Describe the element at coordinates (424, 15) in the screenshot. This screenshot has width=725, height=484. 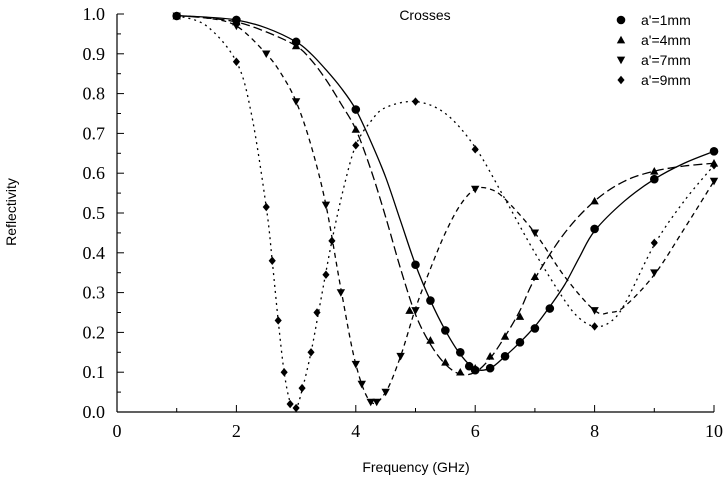
I see `chart-title: Crosses` at that location.